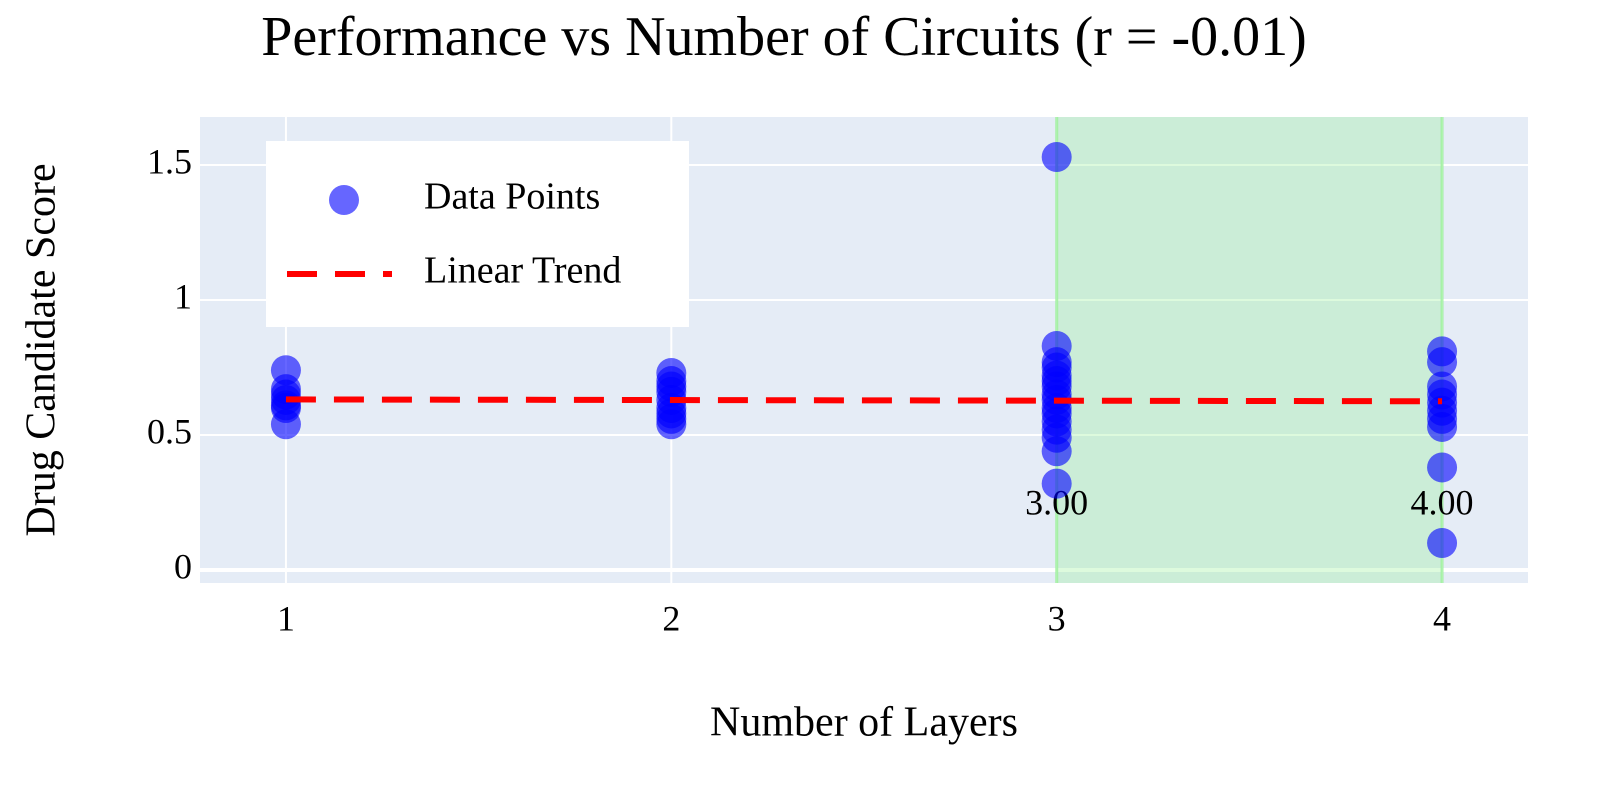 This screenshot has height=800, width=1600. Describe the element at coordinates (477, 234) in the screenshot. I see `legend-box` at that location.